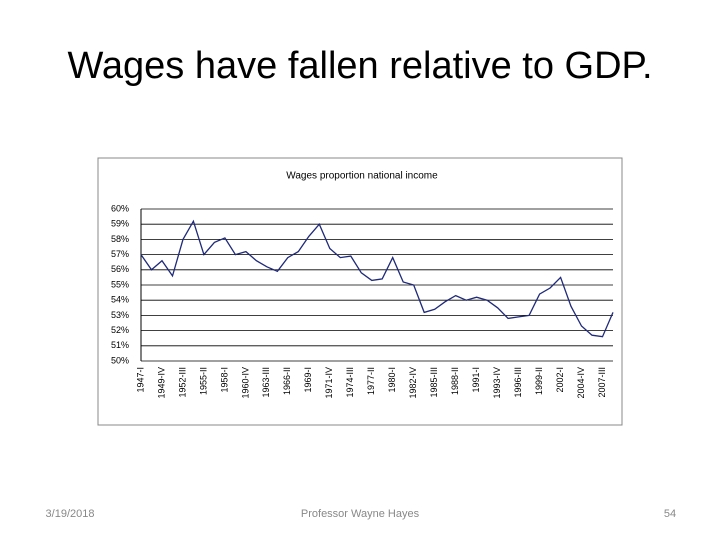  What do you see at coordinates (350, 382) in the screenshot?
I see `x-tick-label: 1974-III` at bounding box center [350, 382].